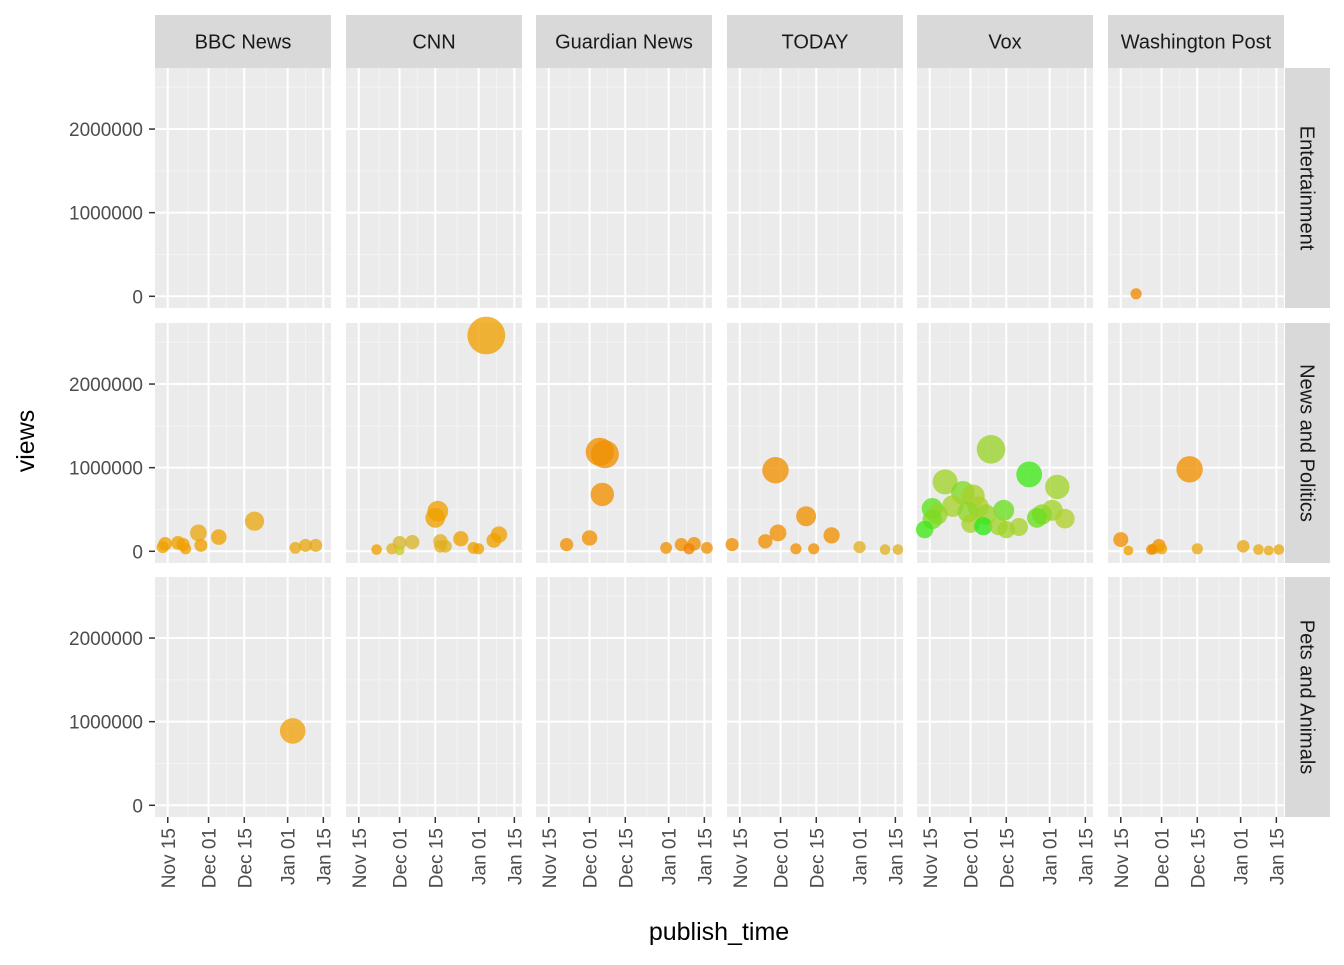 Image resolution: width=1344 pixels, height=965 pixels. I want to click on strip-guardian-news: Guardian News, so click(624, 41).